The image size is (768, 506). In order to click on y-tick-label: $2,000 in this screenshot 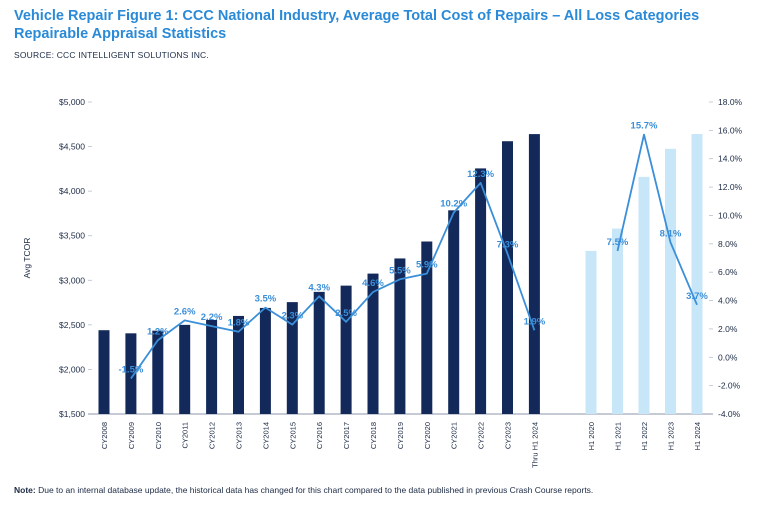, I will do `click(72, 369)`.